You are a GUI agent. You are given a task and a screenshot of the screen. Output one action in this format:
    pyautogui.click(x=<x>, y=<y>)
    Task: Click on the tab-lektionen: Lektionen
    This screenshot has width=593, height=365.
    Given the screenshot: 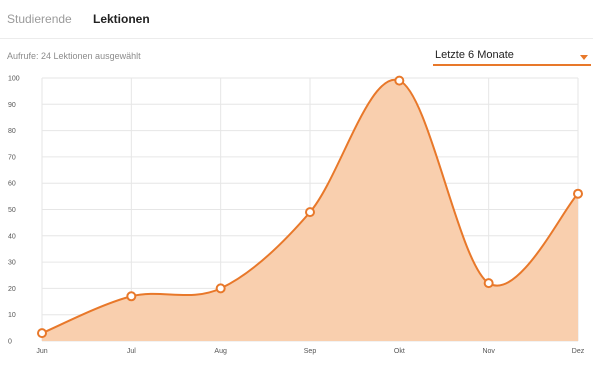 What is the action you would take?
    pyautogui.click(x=121, y=19)
    